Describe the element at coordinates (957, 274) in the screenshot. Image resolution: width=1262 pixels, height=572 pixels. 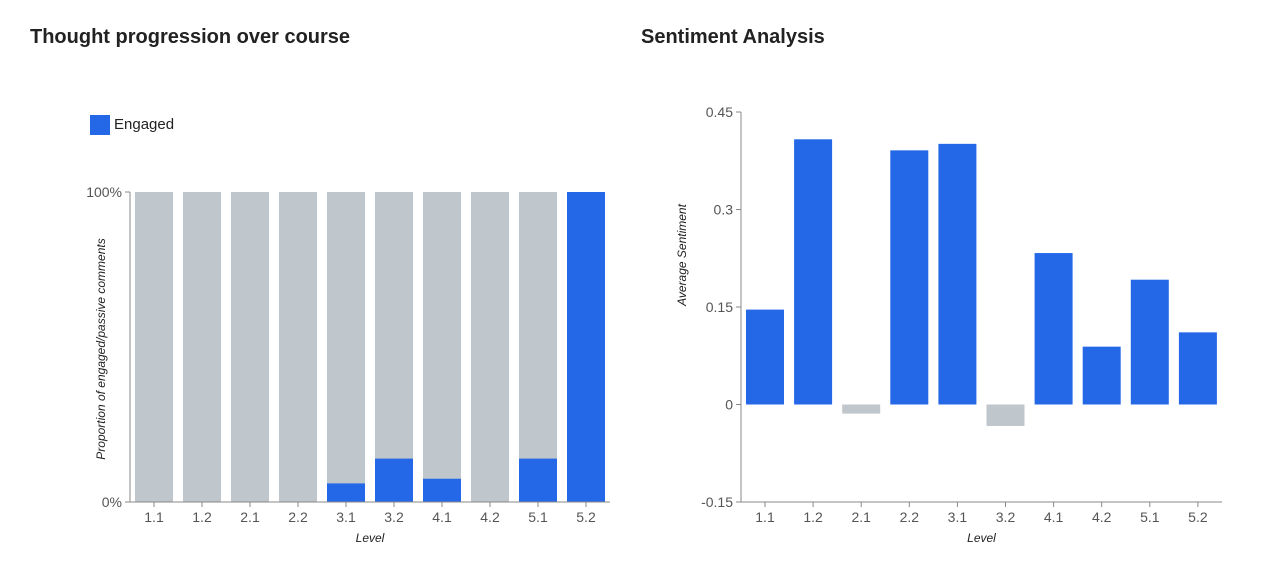
I see `sentiment-bar-3.1` at that location.